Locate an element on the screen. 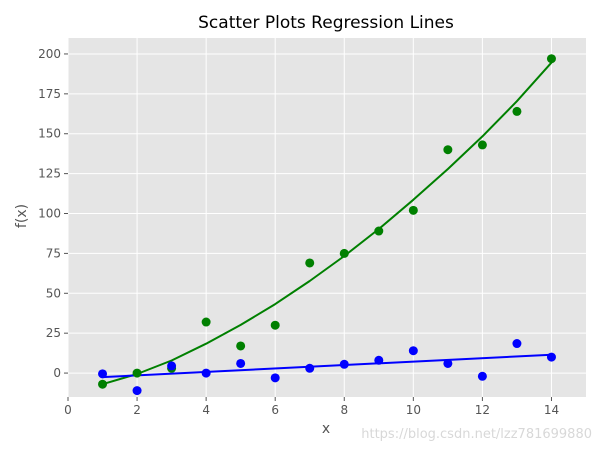 This screenshot has height=450, width=600. x-tick-label: 12 is located at coordinates (482, 410).